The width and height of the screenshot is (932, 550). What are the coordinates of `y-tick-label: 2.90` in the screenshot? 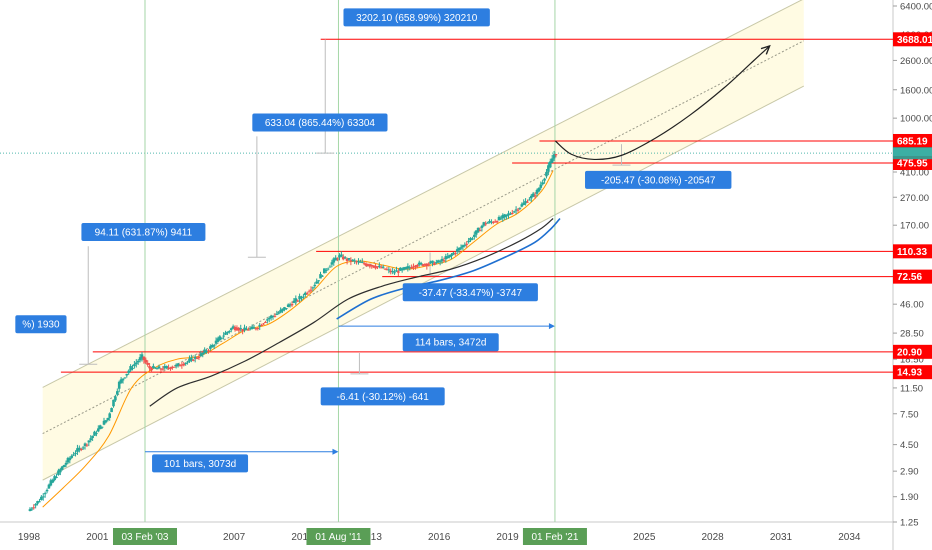 It's located at (909, 472).